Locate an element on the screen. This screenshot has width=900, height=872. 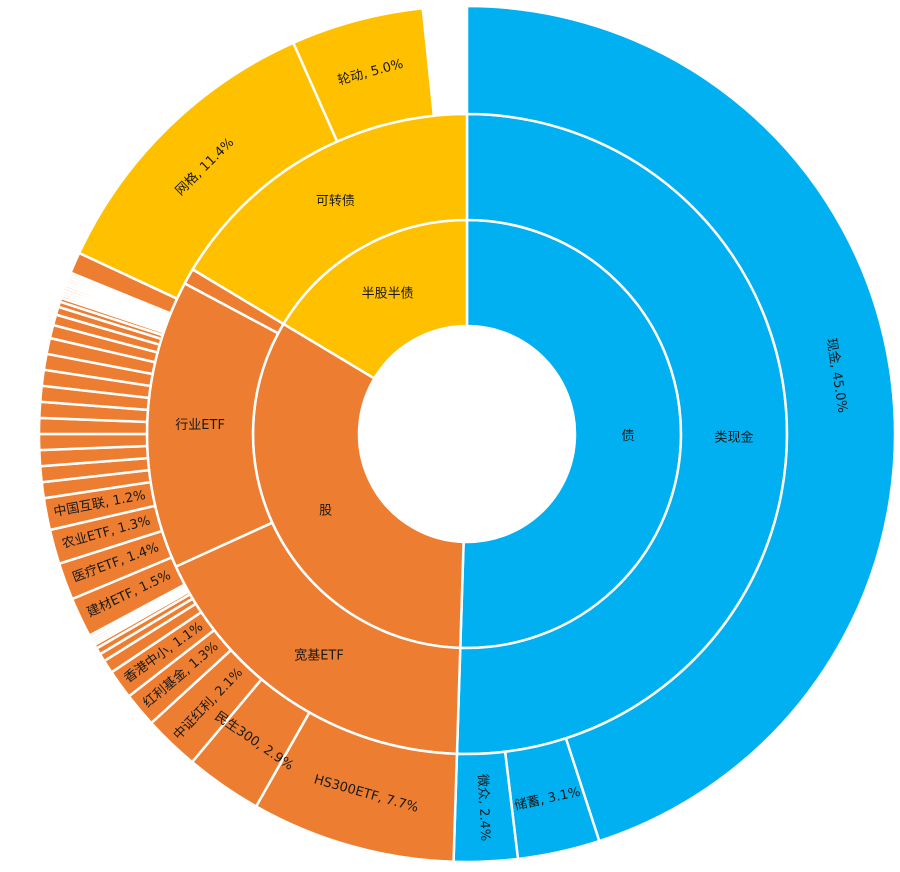
inner-segment-label: 股 is located at coordinates (325, 511).